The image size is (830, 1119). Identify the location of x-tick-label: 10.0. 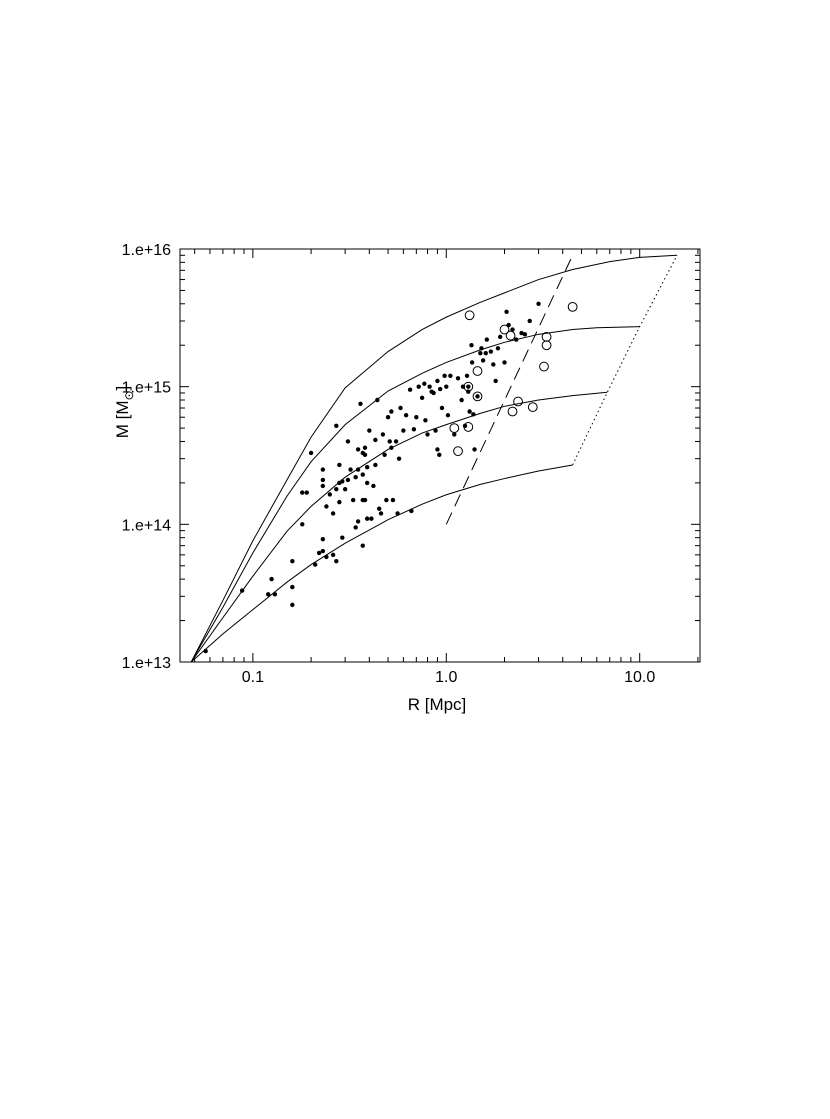
(639, 677).